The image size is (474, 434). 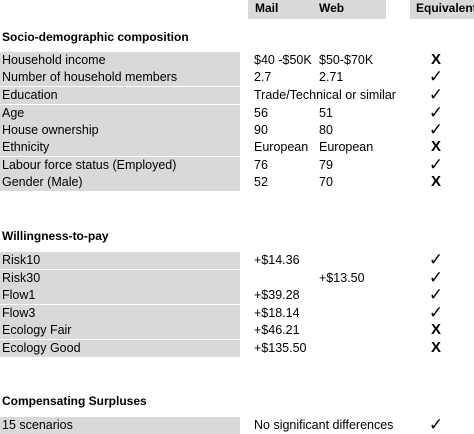 What do you see at coordinates (120, 330) in the screenshot?
I see `row-label: Ecology Fair` at bounding box center [120, 330].